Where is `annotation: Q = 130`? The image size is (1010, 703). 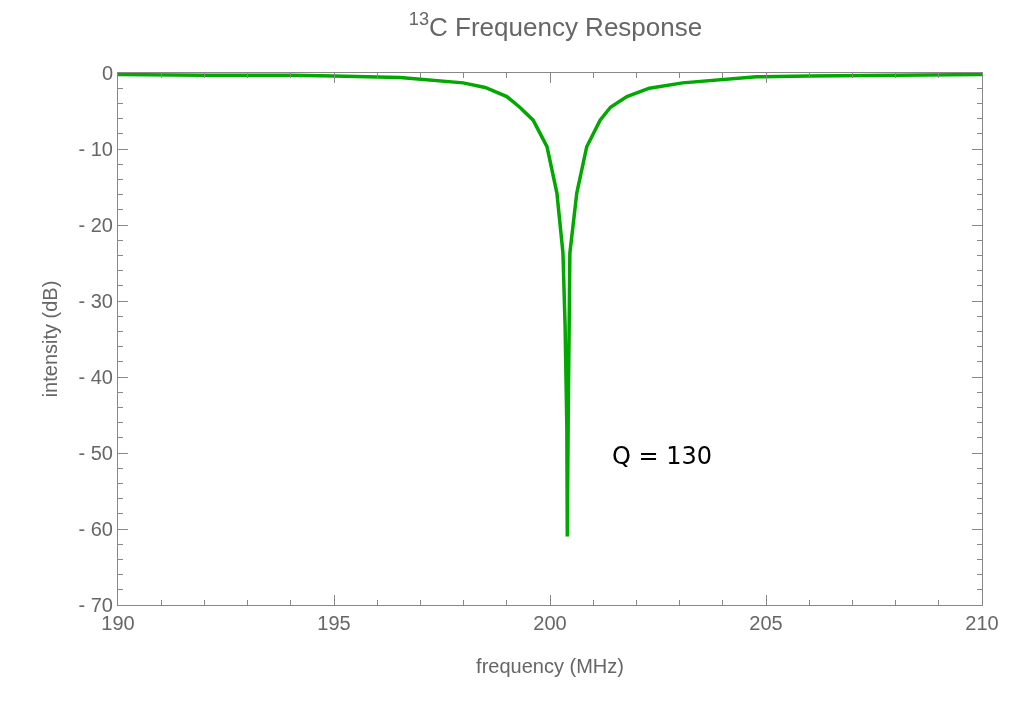
annotation: Q = 130 is located at coordinates (662, 456).